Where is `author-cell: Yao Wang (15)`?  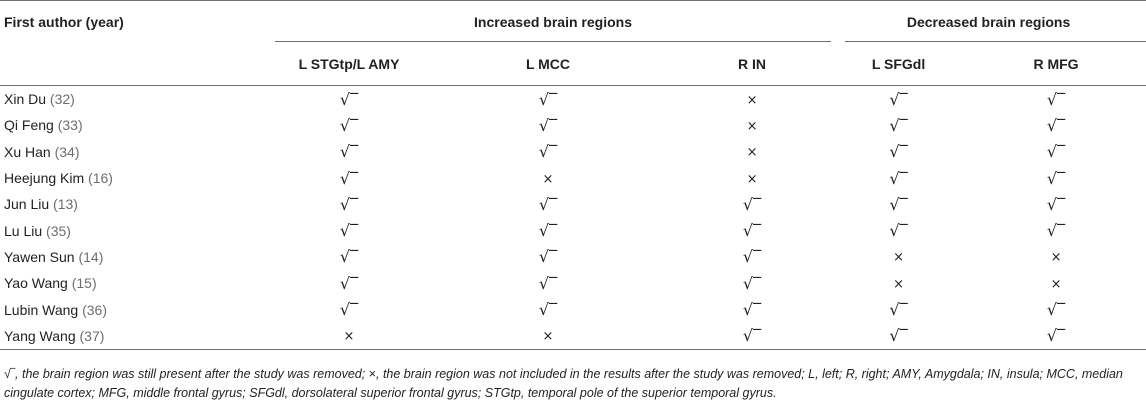 author-cell: Yao Wang (15) is located at coordinates (137, 283).